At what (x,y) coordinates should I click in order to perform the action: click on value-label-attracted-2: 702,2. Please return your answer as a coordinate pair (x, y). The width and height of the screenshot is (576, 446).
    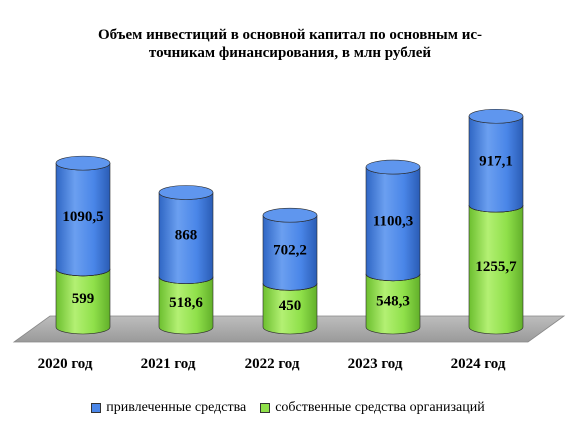
    Looking at the image, I should click on (290, 250).